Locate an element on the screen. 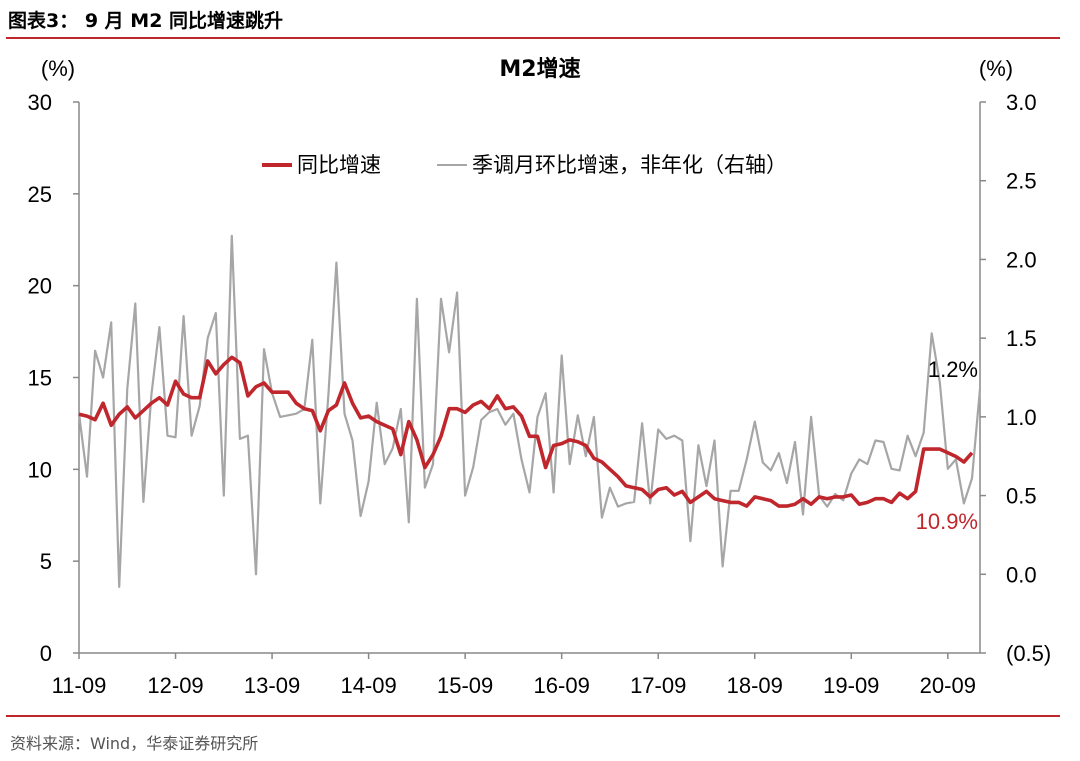 The width and height of the screenshot is (1080, 761). right-tick-label: 1.5 is located at coordinates (1021, 338).